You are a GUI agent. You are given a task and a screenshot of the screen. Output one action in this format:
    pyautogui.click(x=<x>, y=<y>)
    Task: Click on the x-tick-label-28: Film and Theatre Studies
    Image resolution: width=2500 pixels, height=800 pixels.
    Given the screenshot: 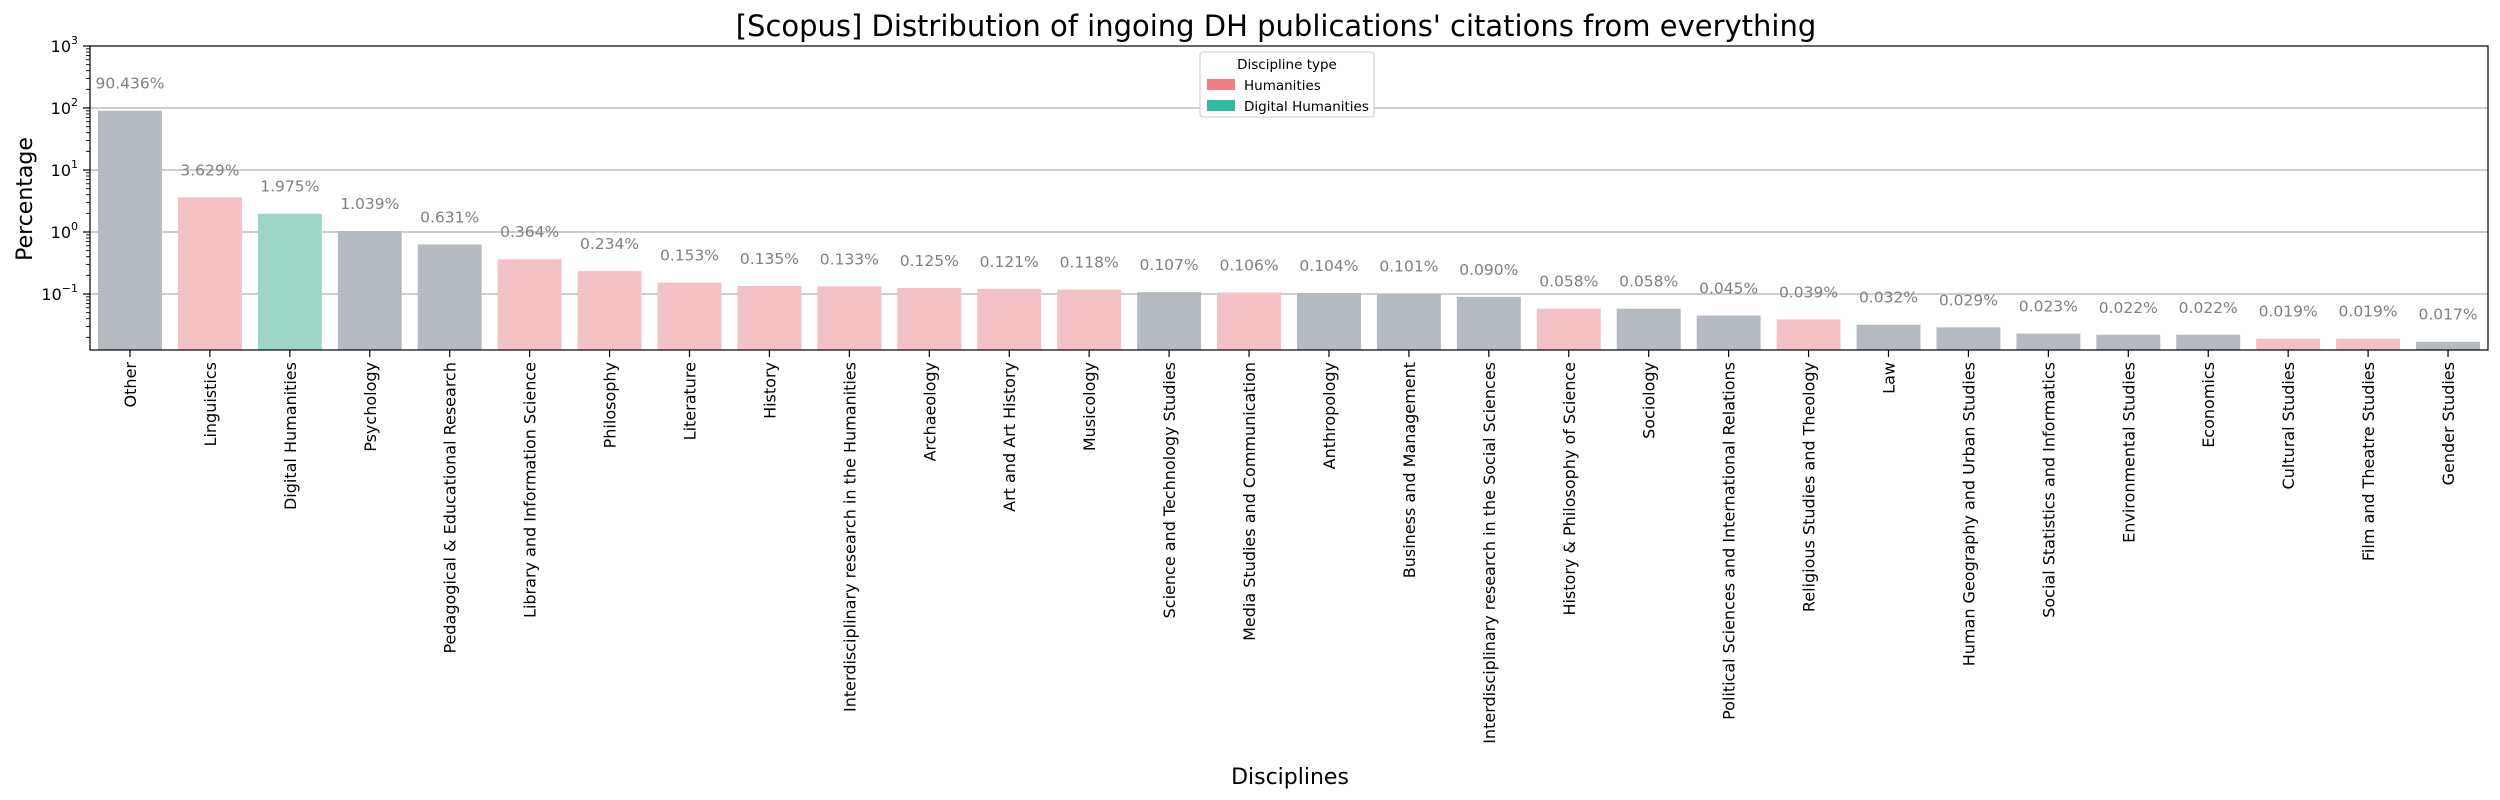 What is the action you would take?
    pyautogui.click(x=2368, y=461)
    